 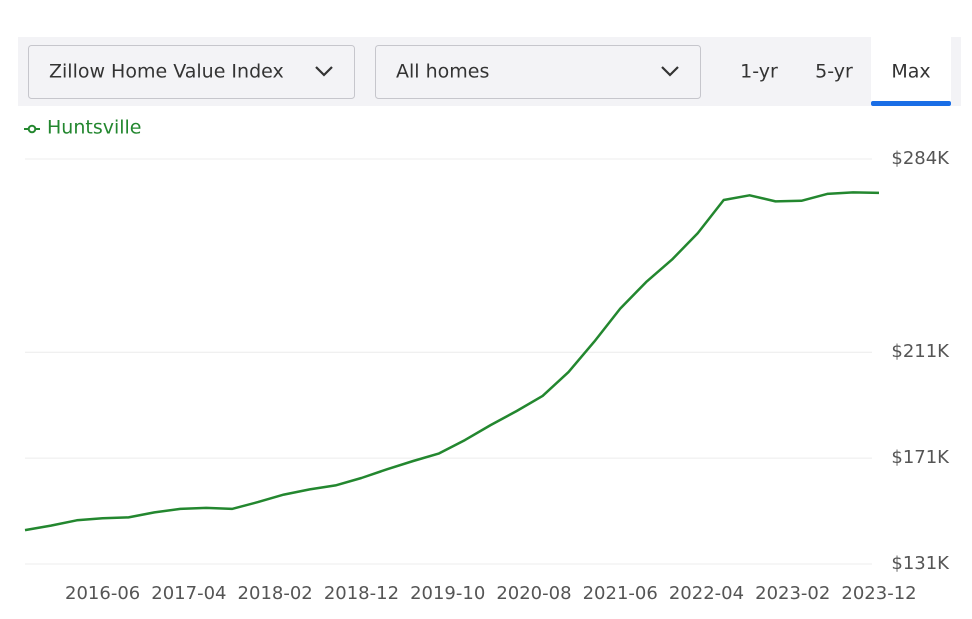 What do you see at coordinates (878, 593) in the screenshot?
I see `x-tick-label: 2023-12` at bounding box center [878, 593].